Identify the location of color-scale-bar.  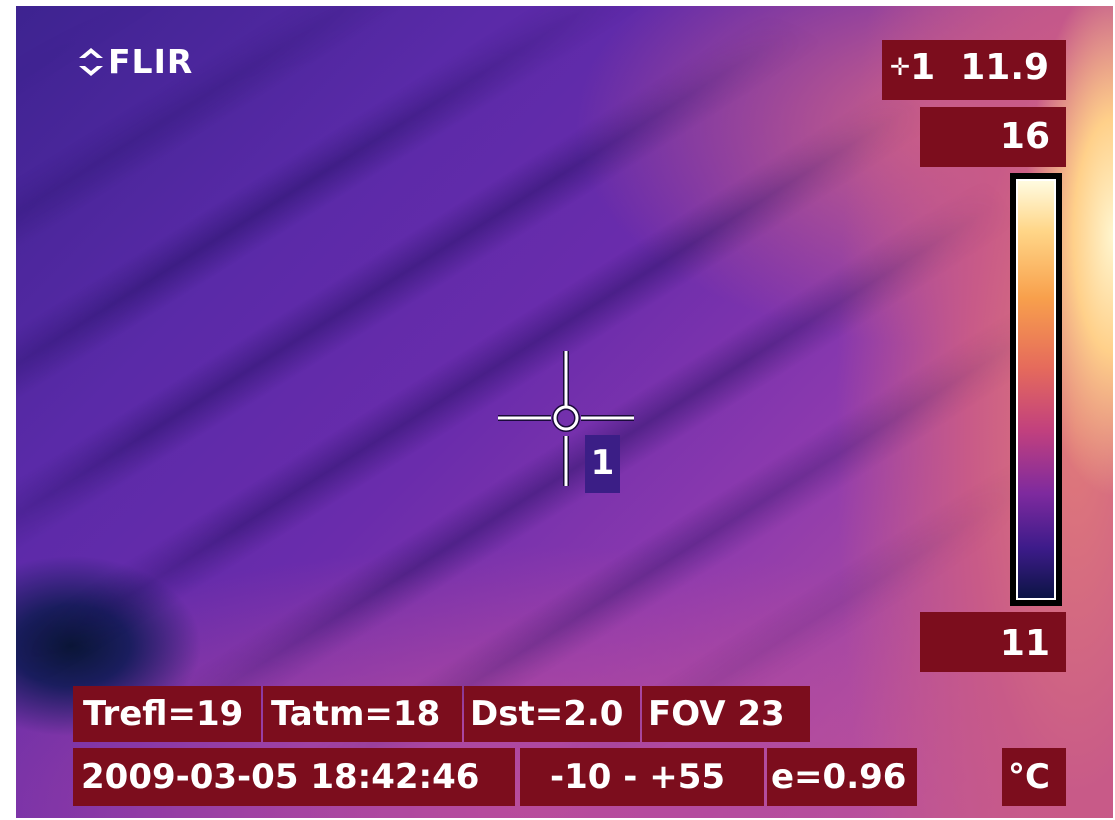
(1036, 389).